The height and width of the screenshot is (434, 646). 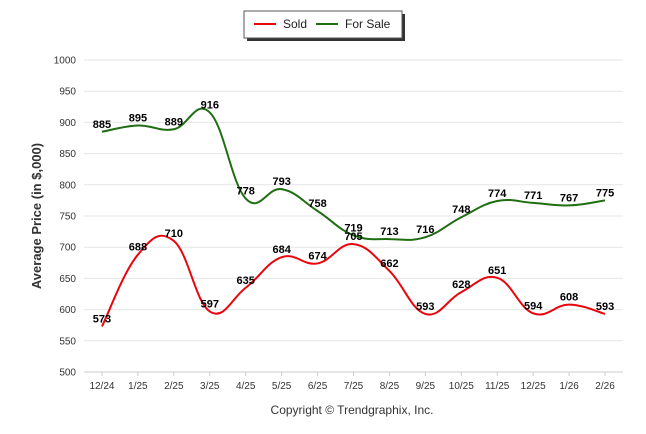 I want to click on x-tick-label: 7/25, so click(x=354, y=386).